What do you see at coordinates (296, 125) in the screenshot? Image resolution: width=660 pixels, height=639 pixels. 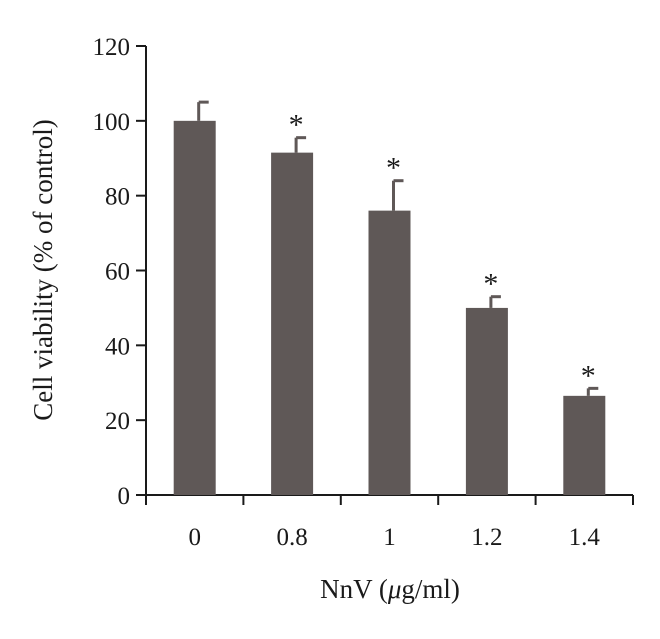 I see `significance-mark-0.8: *` at bounding box center [296, 125].